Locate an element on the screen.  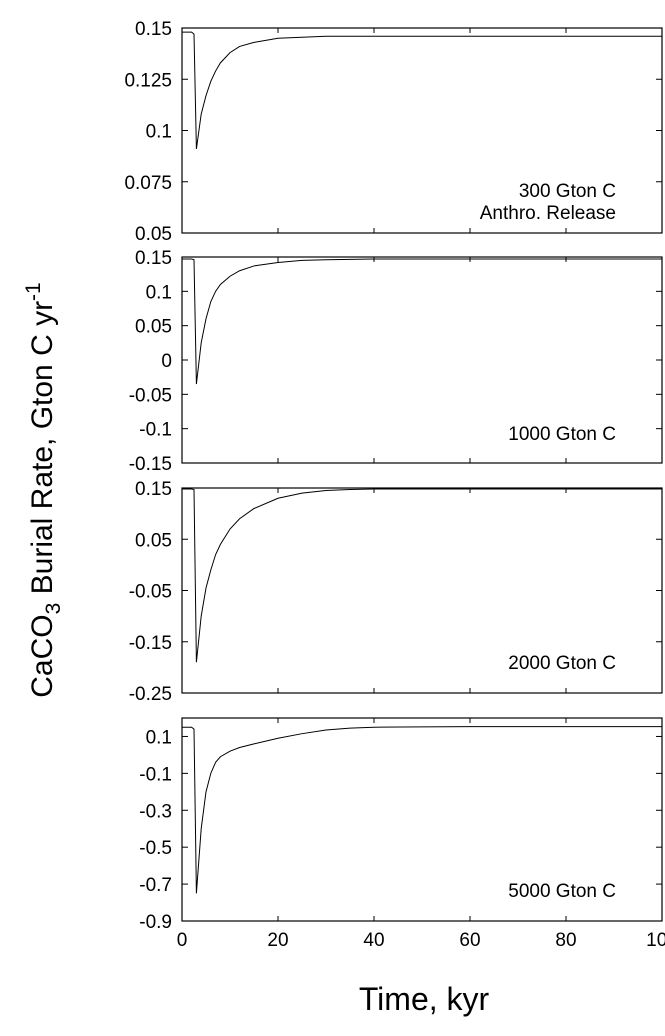
x-axis: 0 20 40 60 80 100 is located at coordinates (421, 940).